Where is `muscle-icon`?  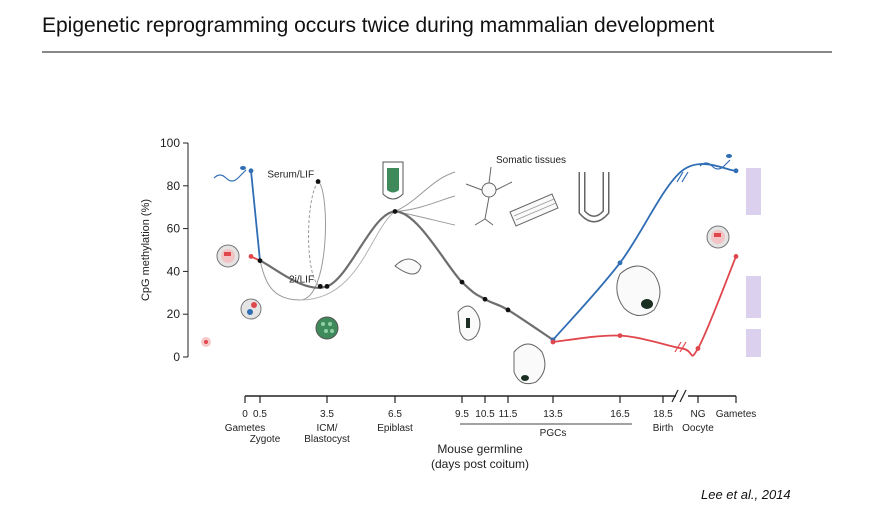
muscle-icon is located at coordinates (534, 210).